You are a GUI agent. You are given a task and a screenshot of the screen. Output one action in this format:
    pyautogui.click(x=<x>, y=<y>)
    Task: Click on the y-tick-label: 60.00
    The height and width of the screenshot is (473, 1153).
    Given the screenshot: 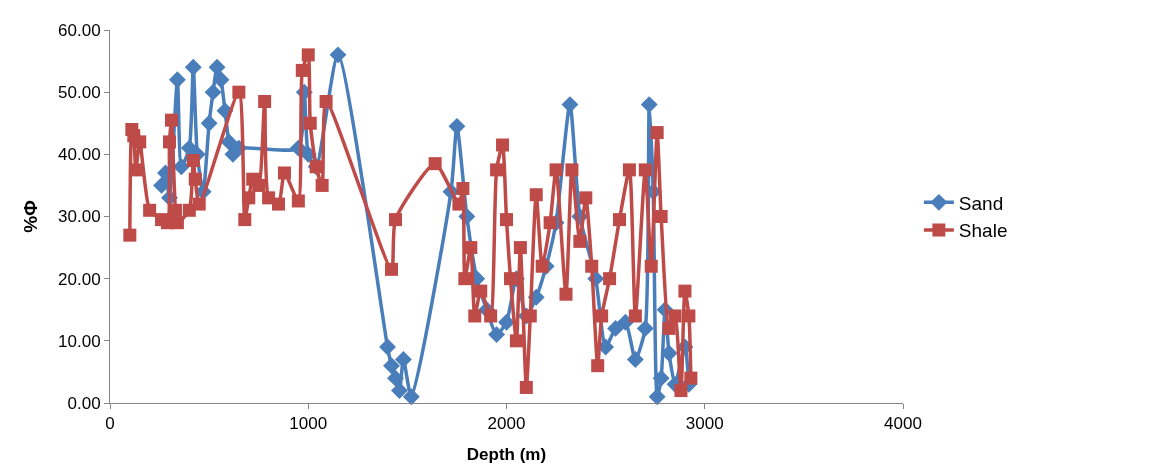 What is the action you would take?
    pyautogui.click(x=79, y=30)
    